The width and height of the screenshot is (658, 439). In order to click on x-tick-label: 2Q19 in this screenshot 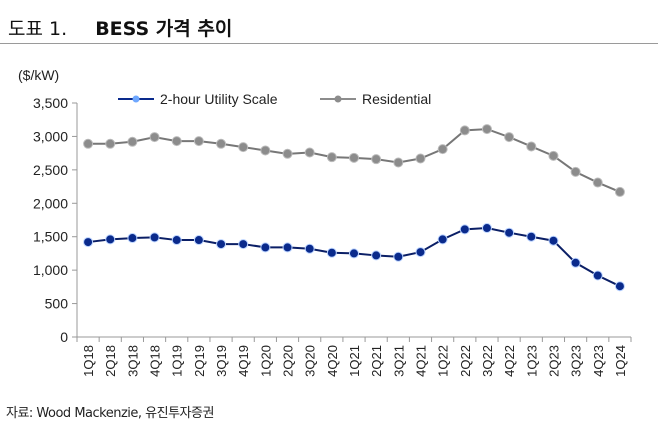, I will do `click(199, 361)`.